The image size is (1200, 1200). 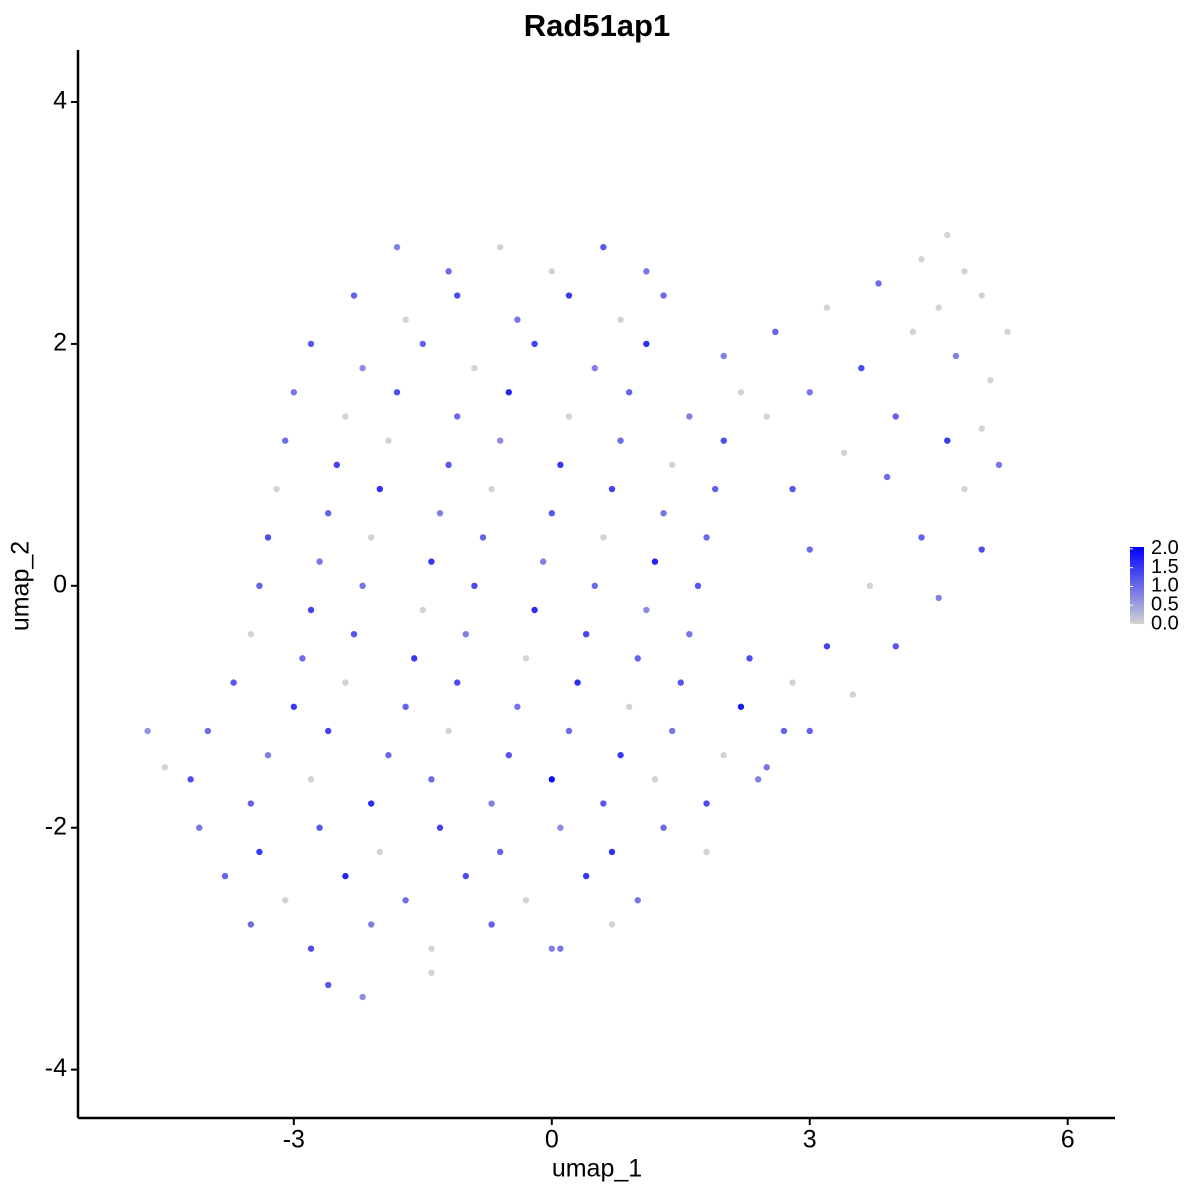 I want to click on y-tick-label: 0, so click(x=60, y=584).